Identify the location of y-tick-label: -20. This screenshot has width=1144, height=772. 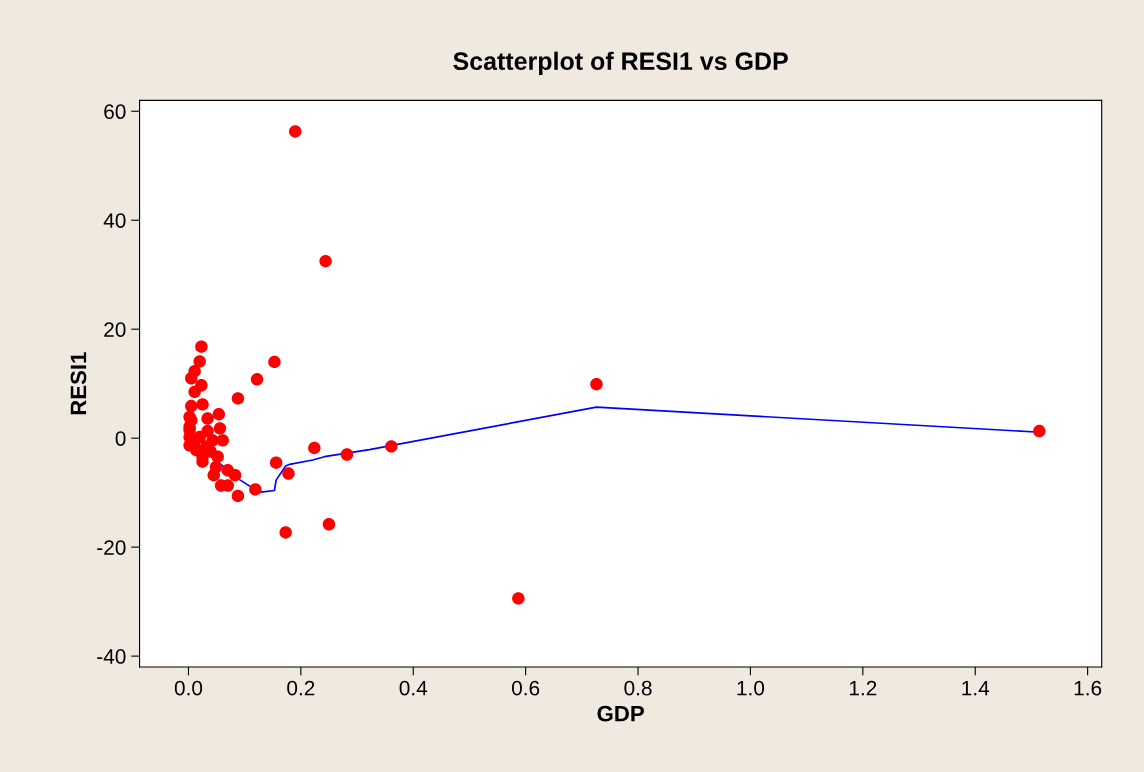
(111, 547).